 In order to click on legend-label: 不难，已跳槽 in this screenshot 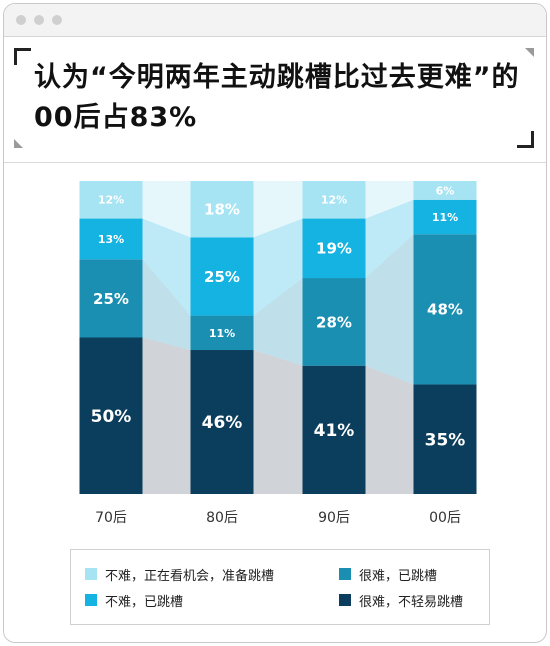, I will do `click(144, 602)`.